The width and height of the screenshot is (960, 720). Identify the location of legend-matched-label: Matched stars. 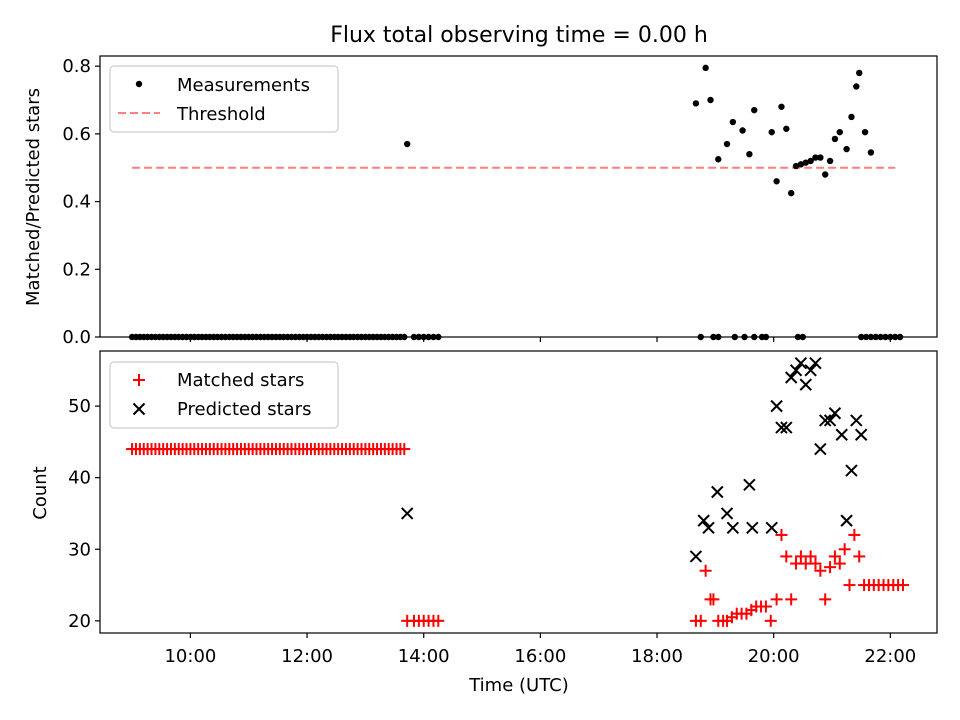
(240, 380).